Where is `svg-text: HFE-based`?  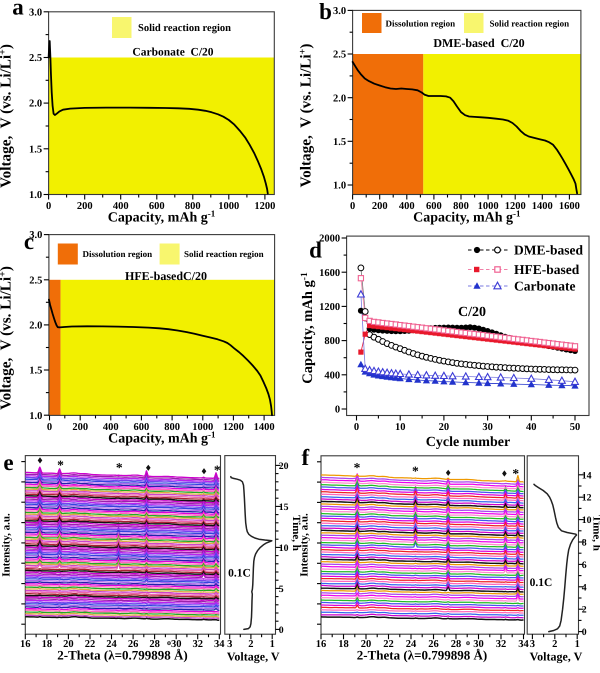 svg-text: HFE-based is located at coordinates (547, 269).